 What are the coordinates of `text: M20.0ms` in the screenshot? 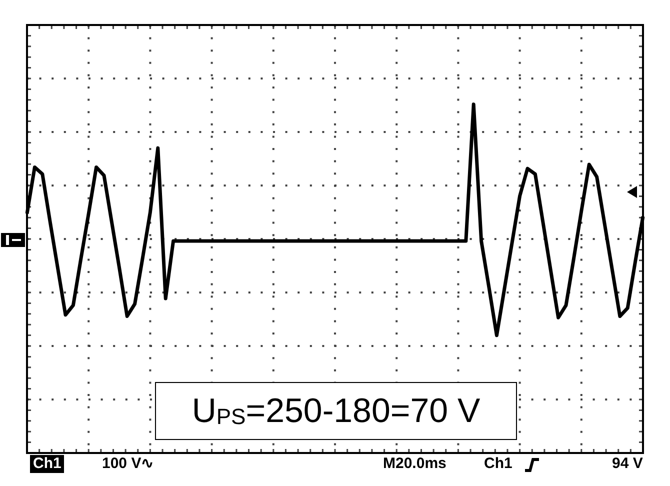 It's located at (414, 464).